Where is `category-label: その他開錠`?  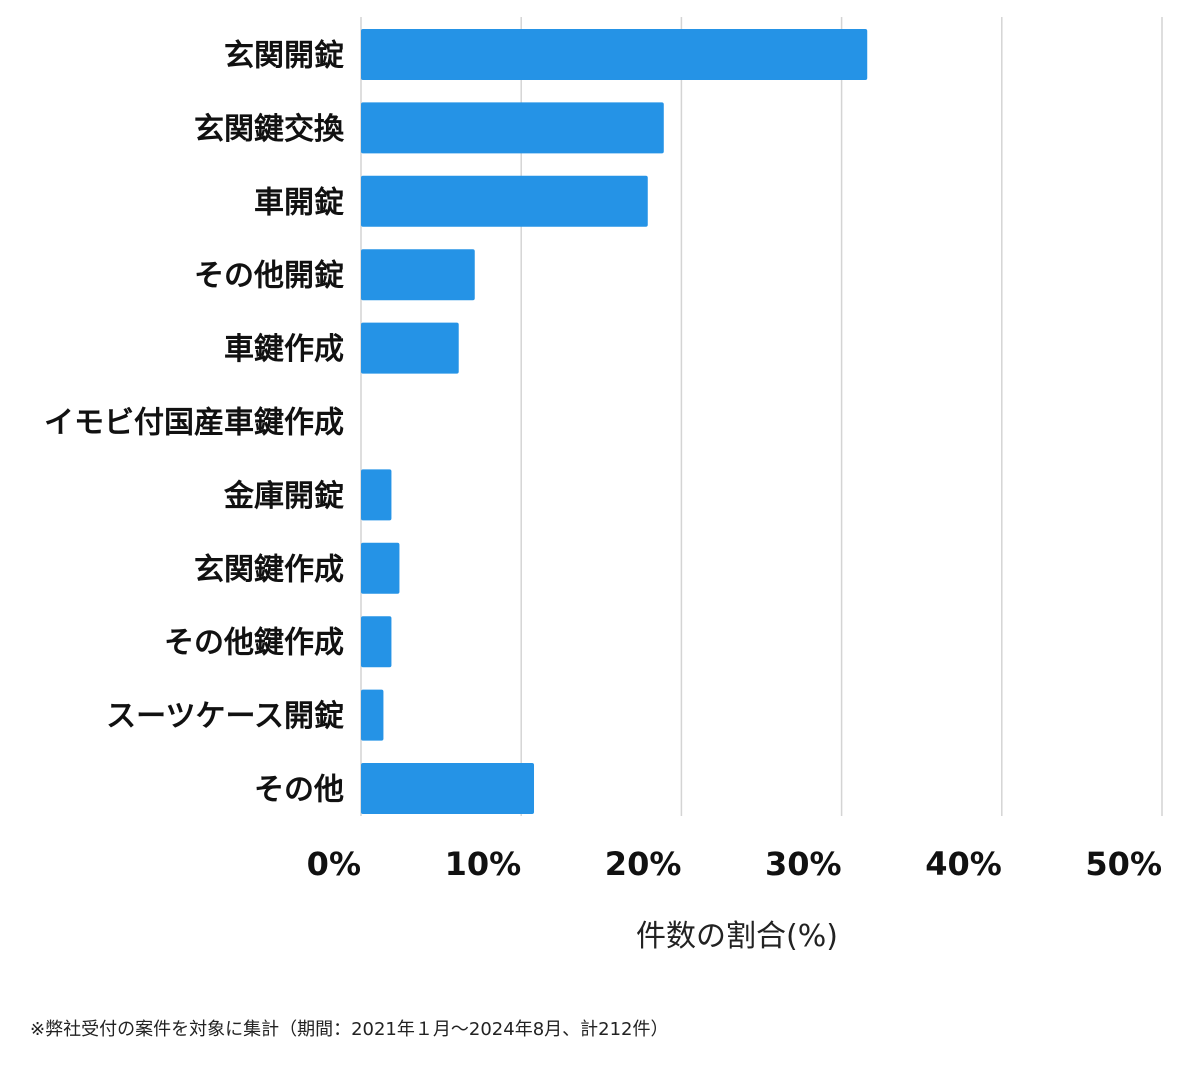
category-label: その他開錠 is located at coordinates (269, 276).